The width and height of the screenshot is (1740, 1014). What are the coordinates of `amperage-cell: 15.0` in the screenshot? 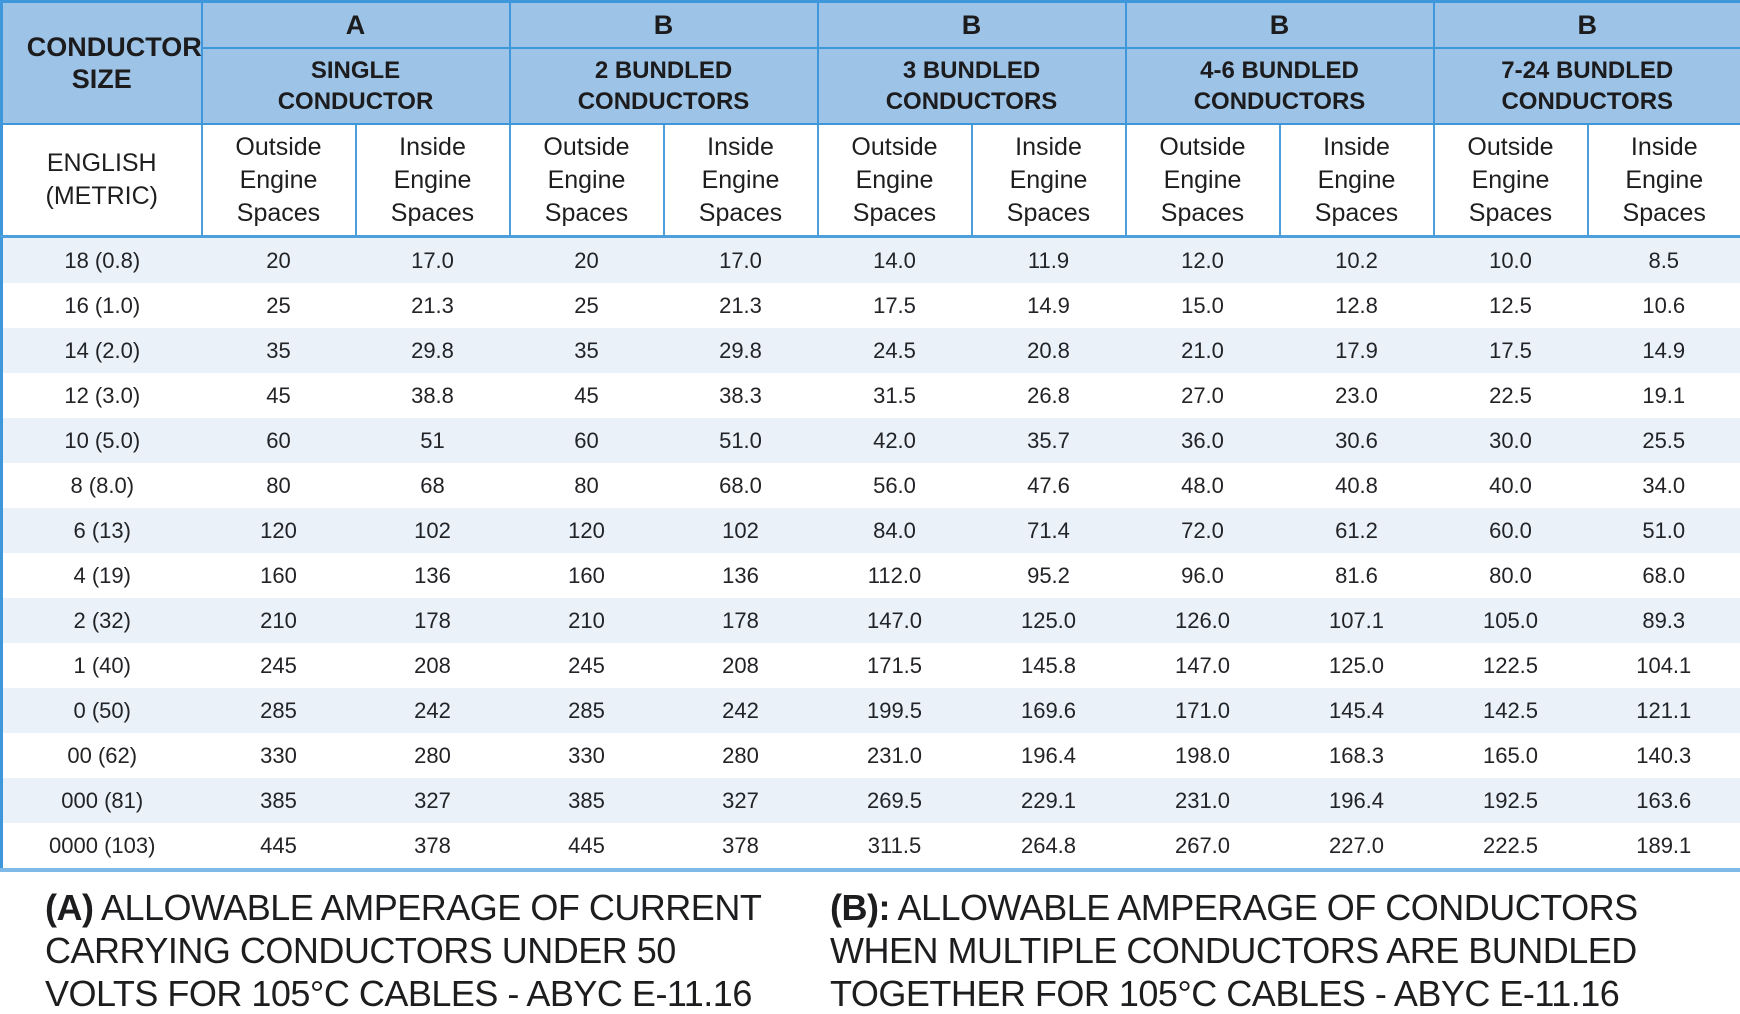 It's located at (1202, 305).